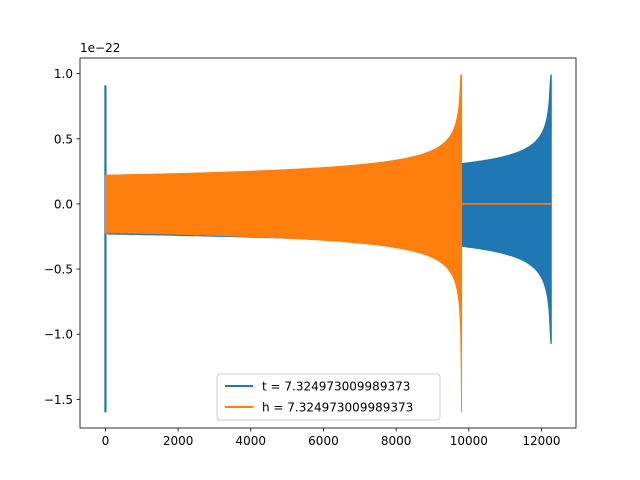 Image resolution: width=640 pixels, height=480 pixels. I want to click on y-axis: 1.0 0.5 0.0 −0.5 −1.0 −1.5, so click(62, 237).